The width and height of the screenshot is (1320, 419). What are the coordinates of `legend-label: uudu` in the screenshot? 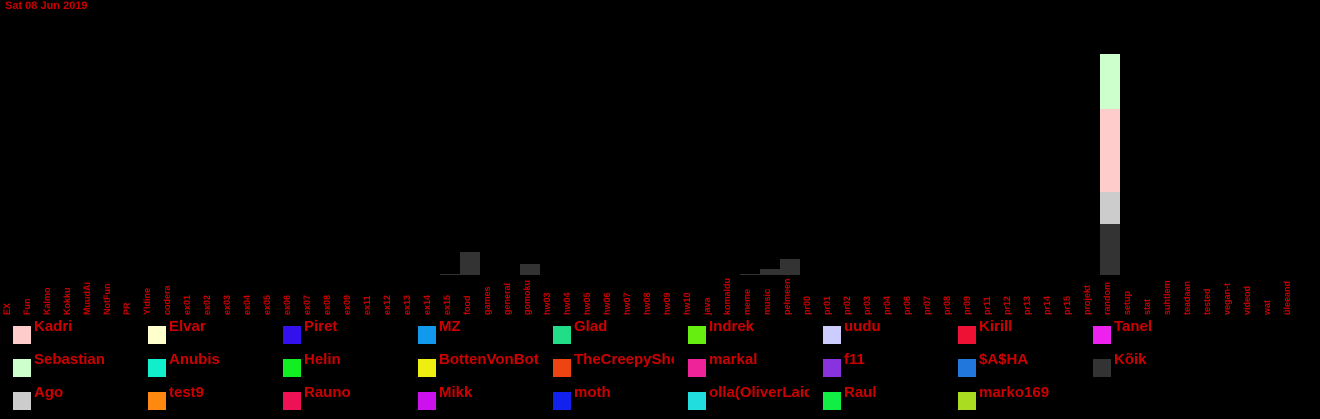 It's located at (862, 326).